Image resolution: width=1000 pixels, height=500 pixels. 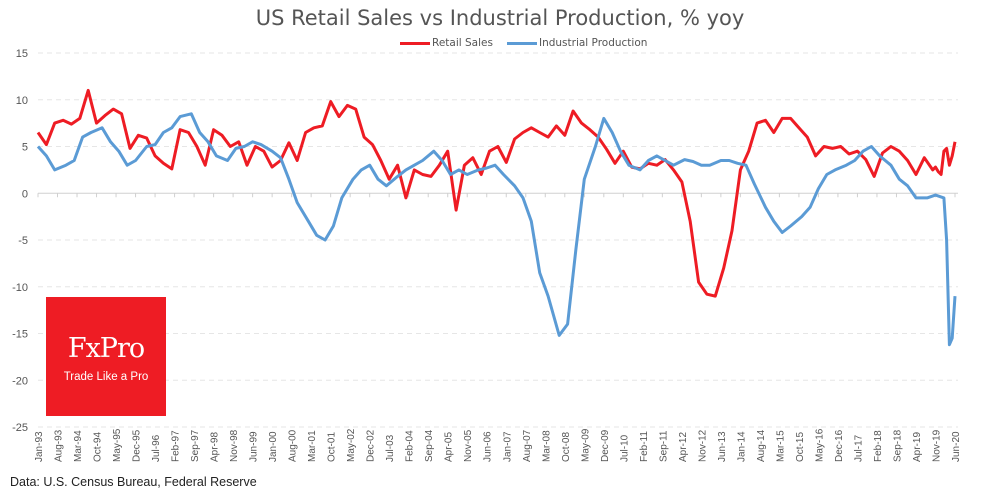 I want to click on x-tick-label: May-95, so click(x=117, y=445).